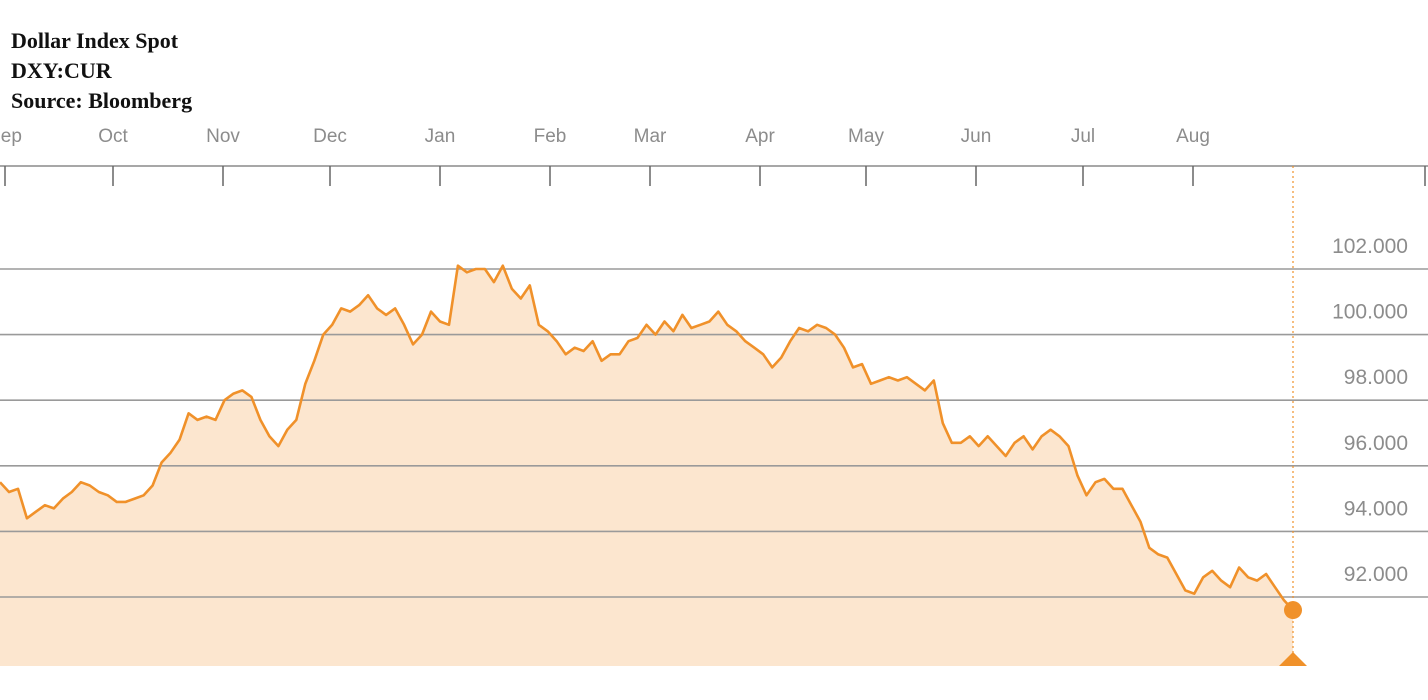  Describe the element at coordinates (976, 136) in the screenshot. I see `x-tick-label: Jun` at that location.